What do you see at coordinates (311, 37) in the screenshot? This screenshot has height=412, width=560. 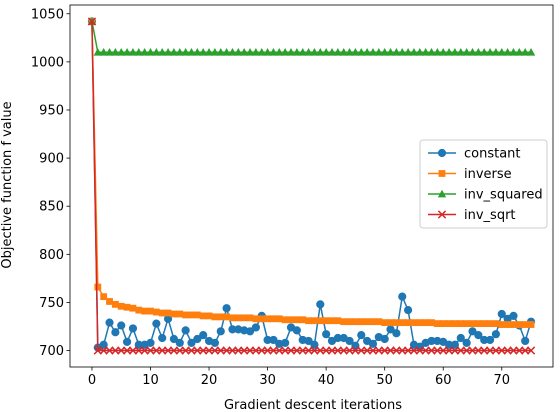 I see `series-line` at bounding box center [311, 37].